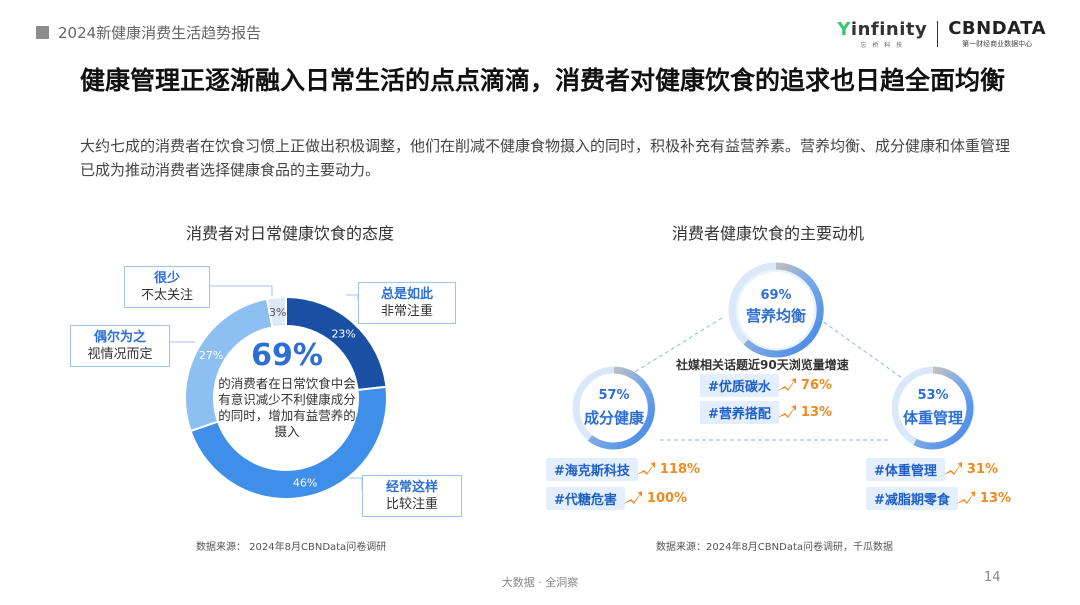  Describe the element at coordinates (42, 32) in the screenshot. I see `header-square-icon` at that location.